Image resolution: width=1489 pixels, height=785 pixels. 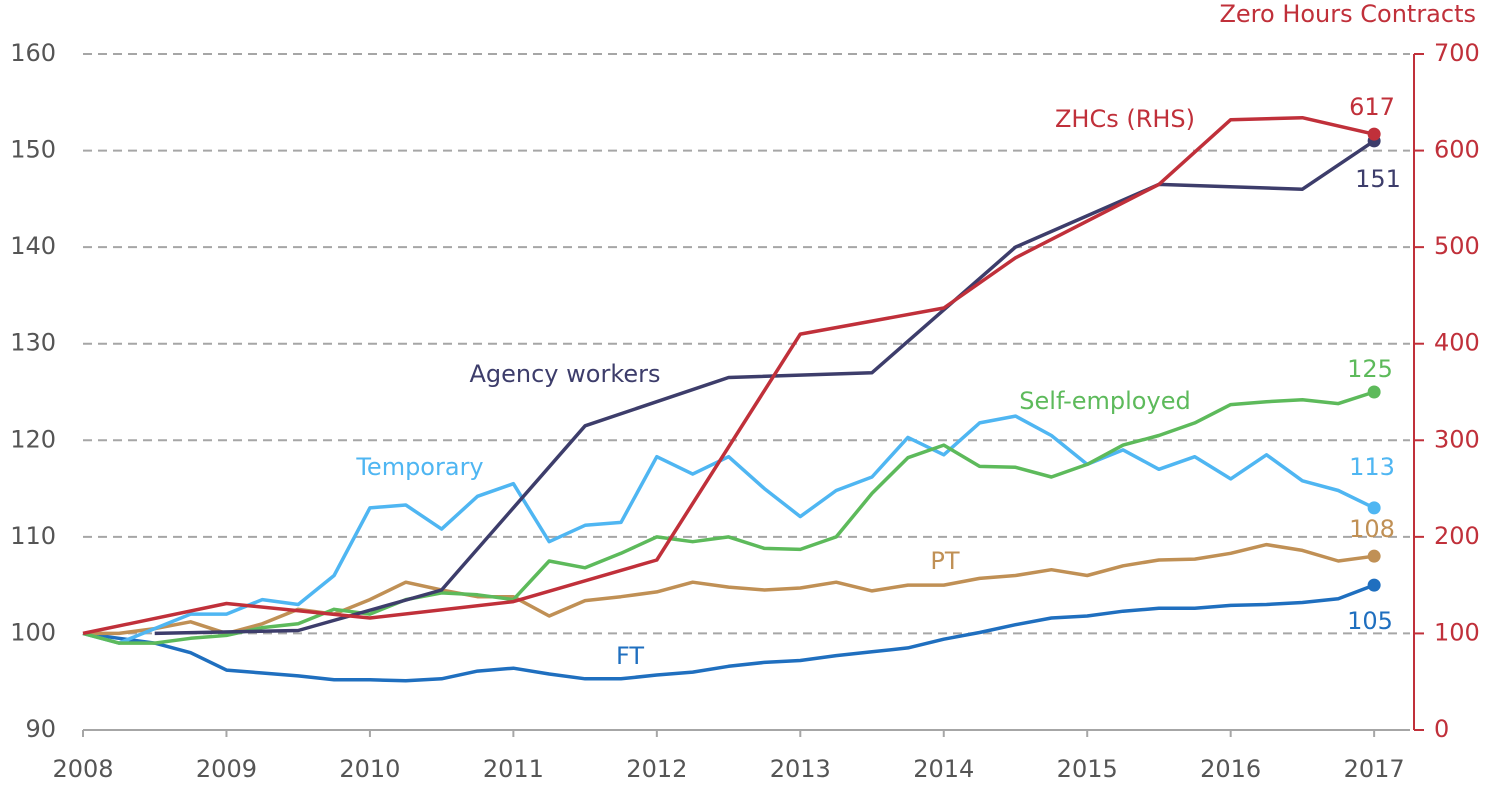 What do you see at coordinates (1457, 536) in the screenshot?
I see `y2-tick-label: 200` at bounding box center [1457, 536].